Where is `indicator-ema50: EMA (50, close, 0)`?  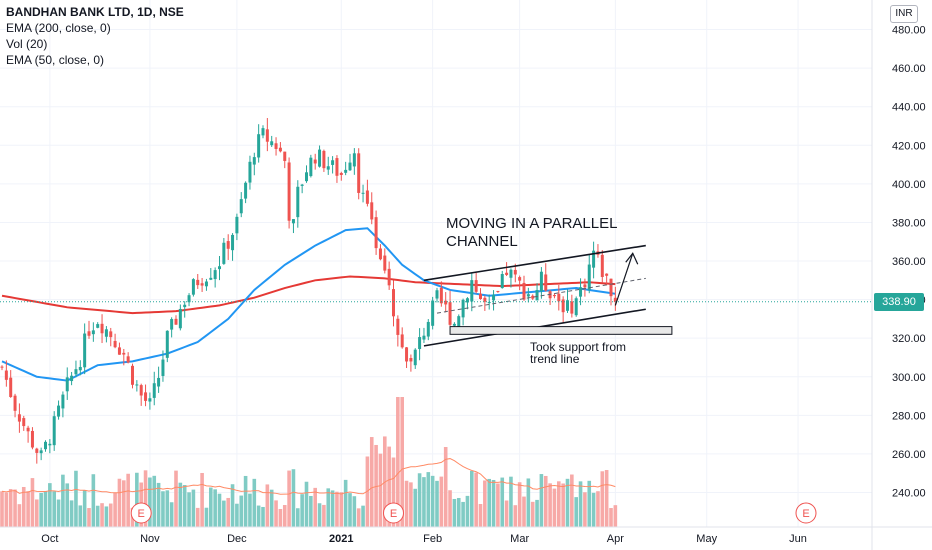 indicator-ema50: EMA (50, close, 0) is located at coordinates (55, 60).